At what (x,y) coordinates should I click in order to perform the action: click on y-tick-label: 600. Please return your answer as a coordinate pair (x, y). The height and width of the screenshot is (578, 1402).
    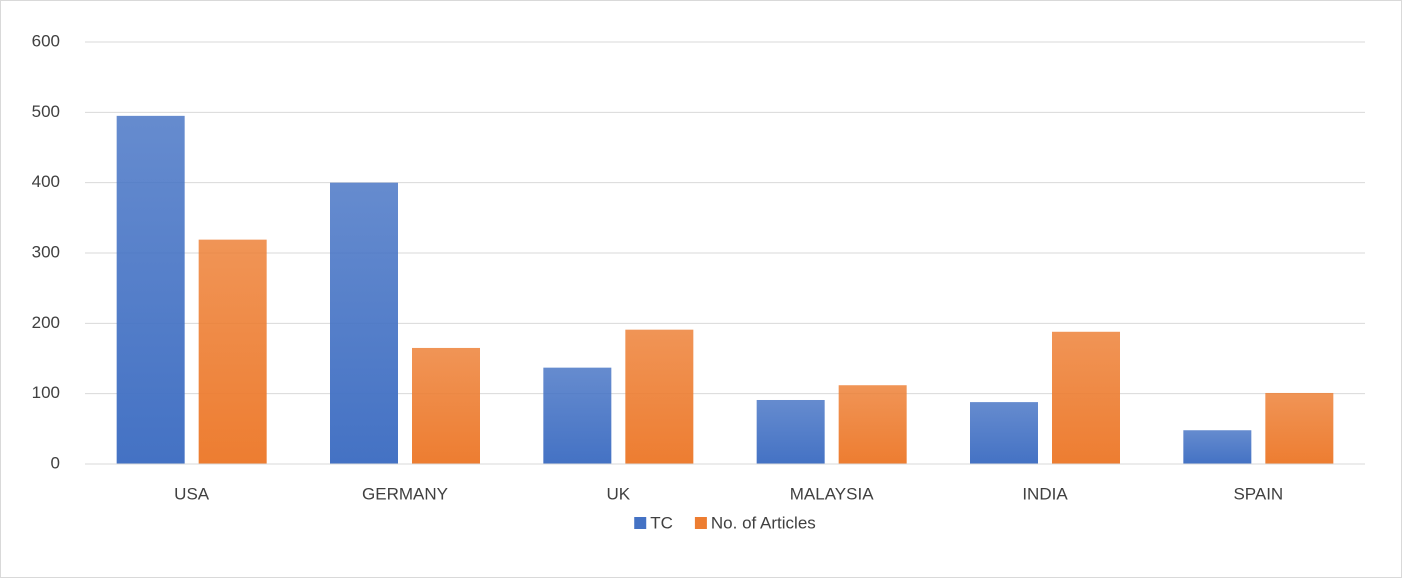
    Looking at the image, I should click on (46, 40).